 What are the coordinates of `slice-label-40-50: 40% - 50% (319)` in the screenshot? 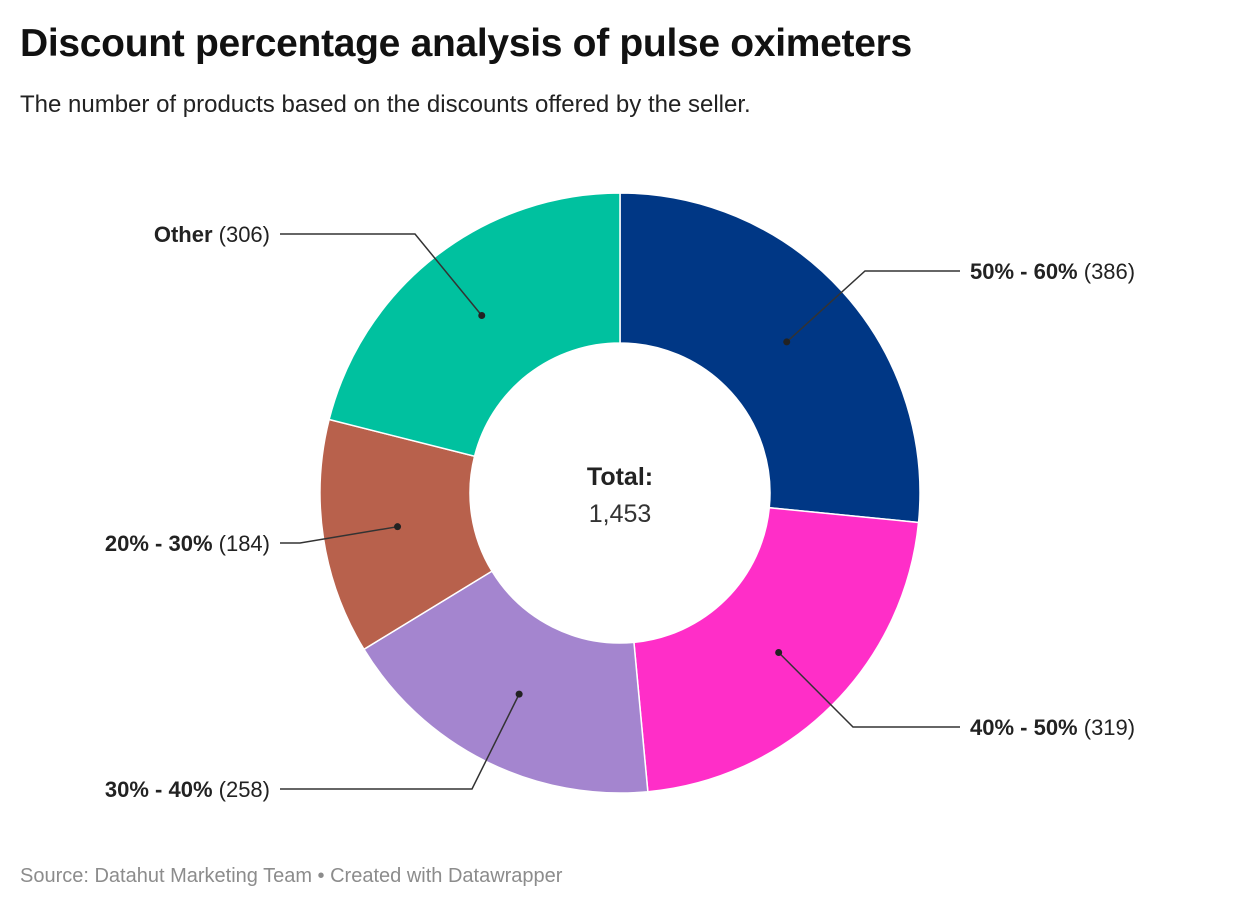 It's located at (1052, 727).